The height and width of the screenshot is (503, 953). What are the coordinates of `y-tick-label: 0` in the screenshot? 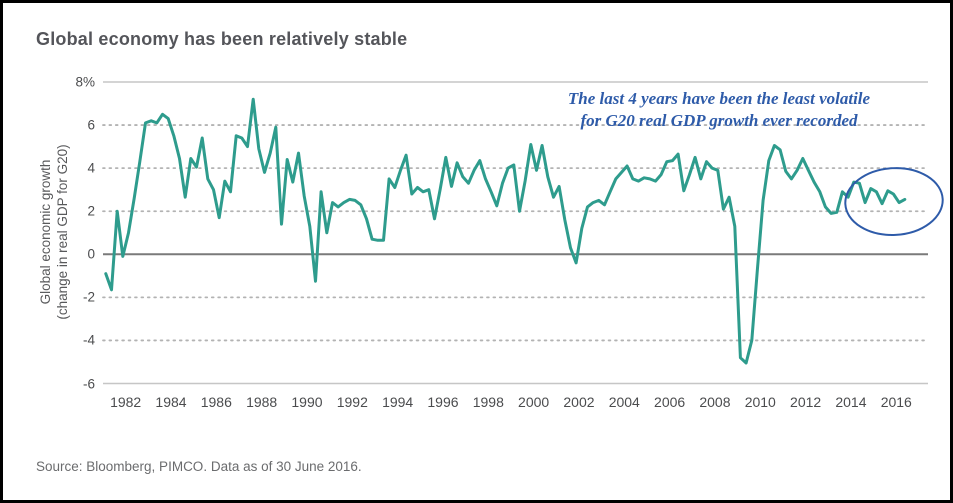 It's located at (91, 254).